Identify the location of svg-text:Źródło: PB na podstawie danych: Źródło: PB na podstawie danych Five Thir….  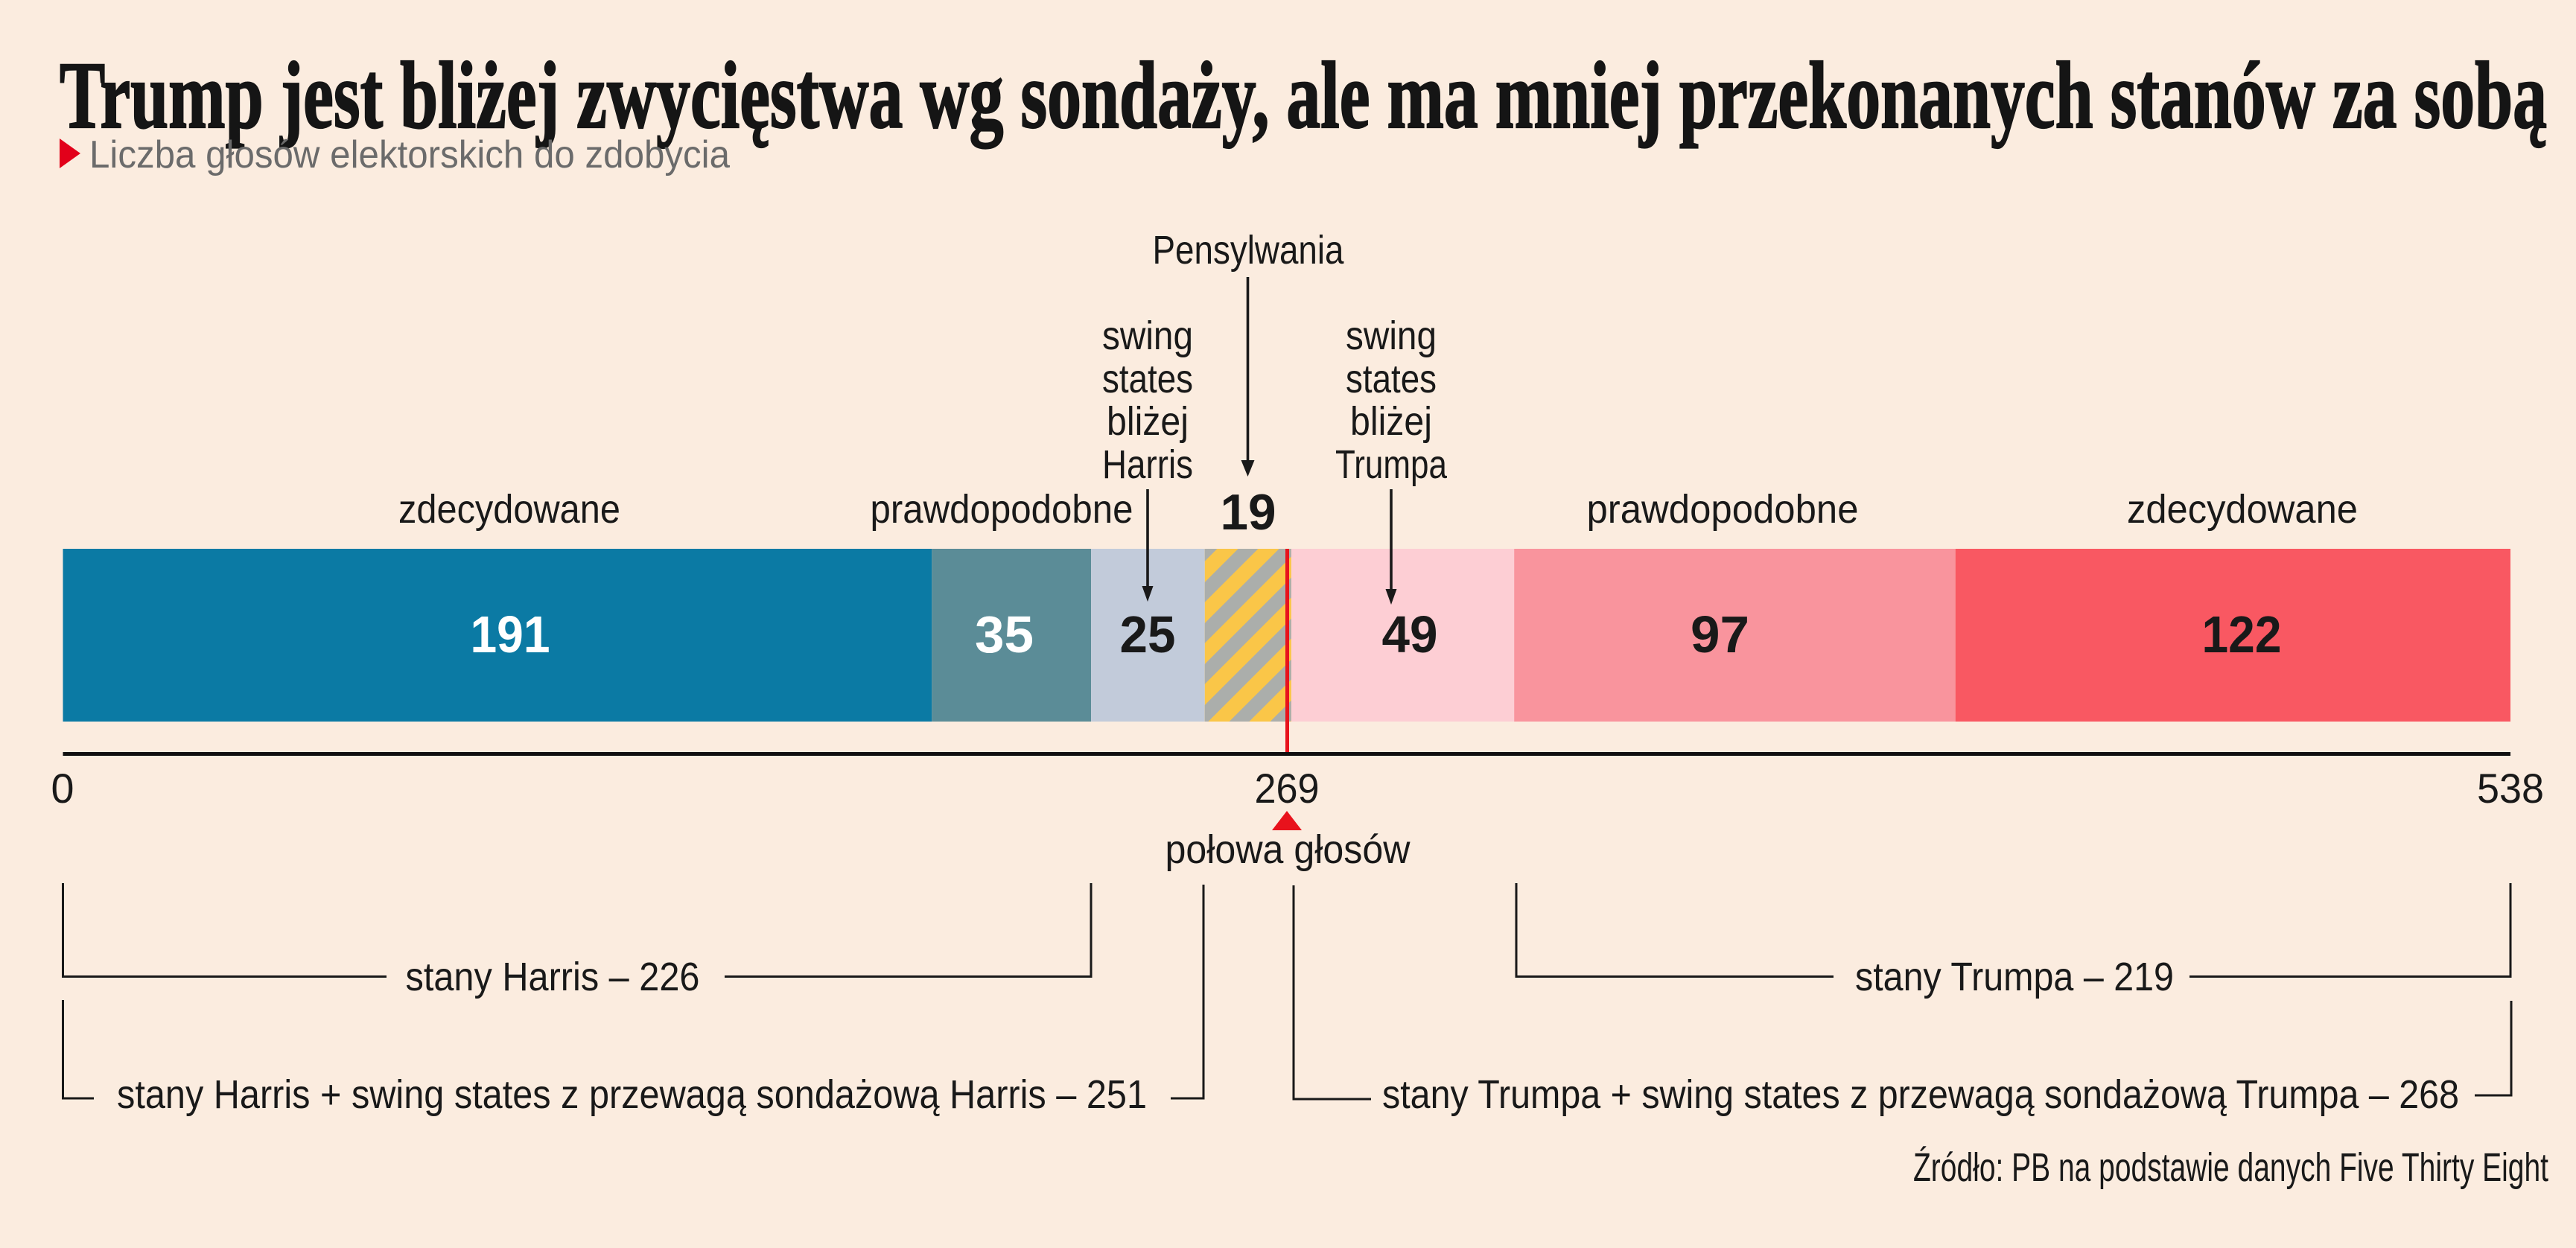
(2230, 1167).